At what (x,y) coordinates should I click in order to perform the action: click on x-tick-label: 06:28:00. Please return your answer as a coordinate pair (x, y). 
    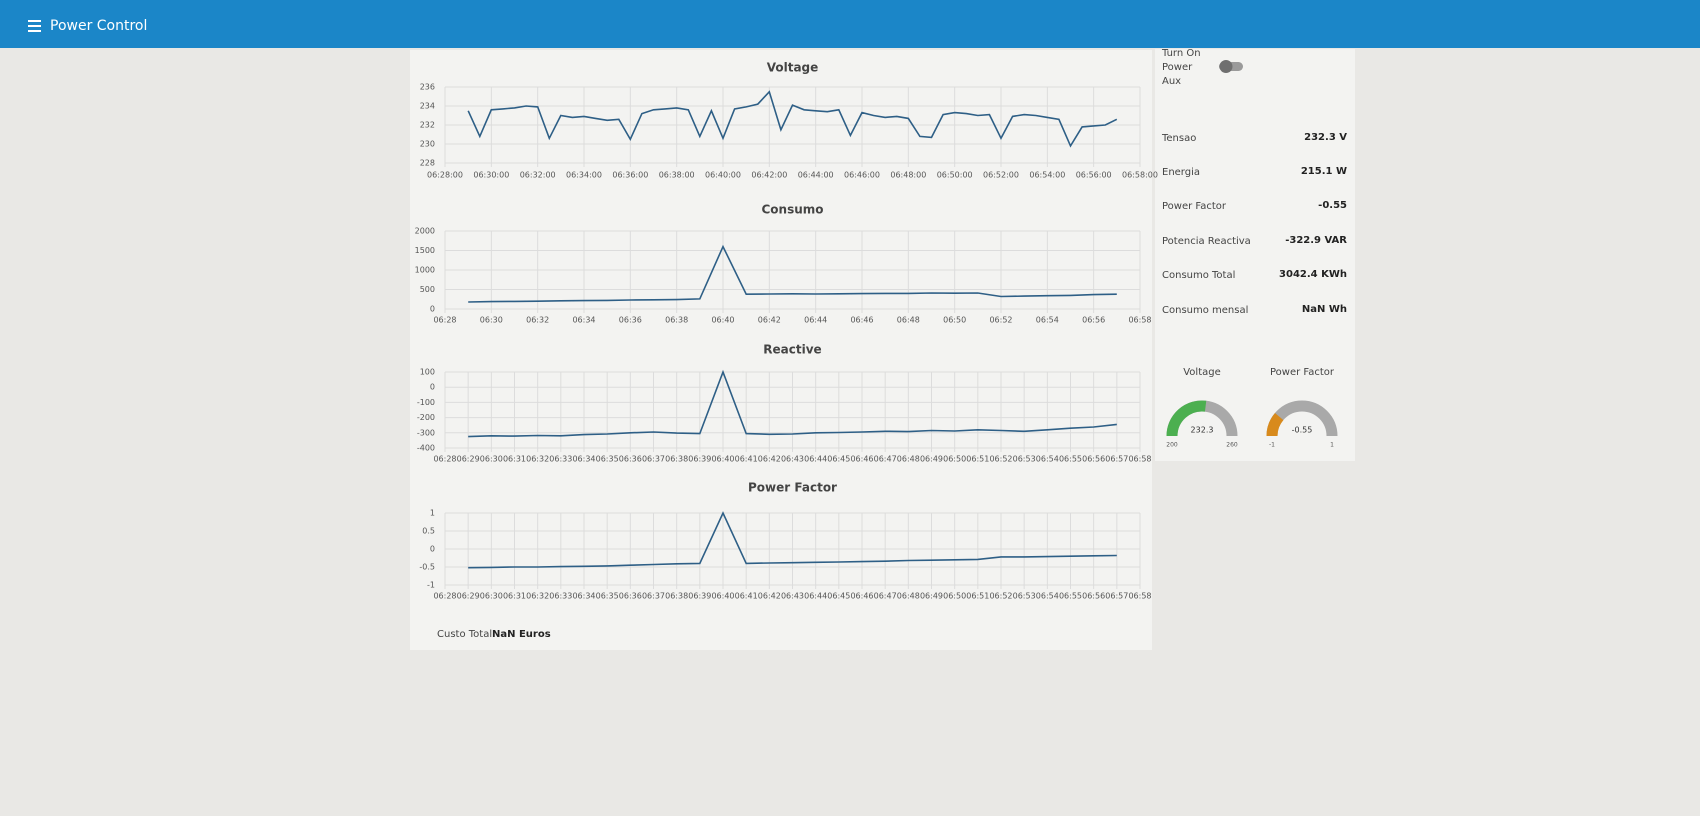
    Looking at the image, I should click on (445, 175).